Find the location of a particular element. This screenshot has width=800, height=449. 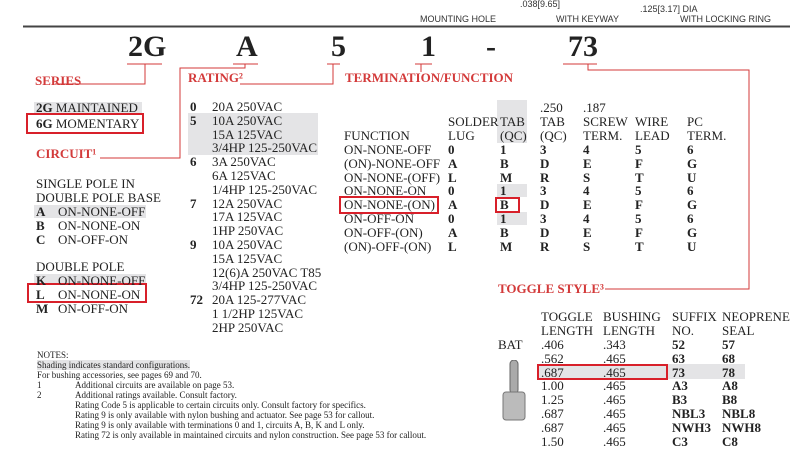

selected-termination-box is located at coordinates (507, 205).